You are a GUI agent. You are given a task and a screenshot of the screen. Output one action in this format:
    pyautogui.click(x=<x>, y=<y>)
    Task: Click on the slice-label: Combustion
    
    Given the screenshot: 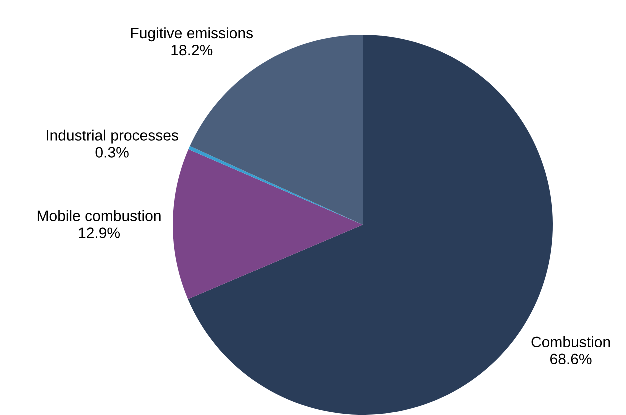 What is the action you would take?
    pyautogui.click(x=571, y=342)
    